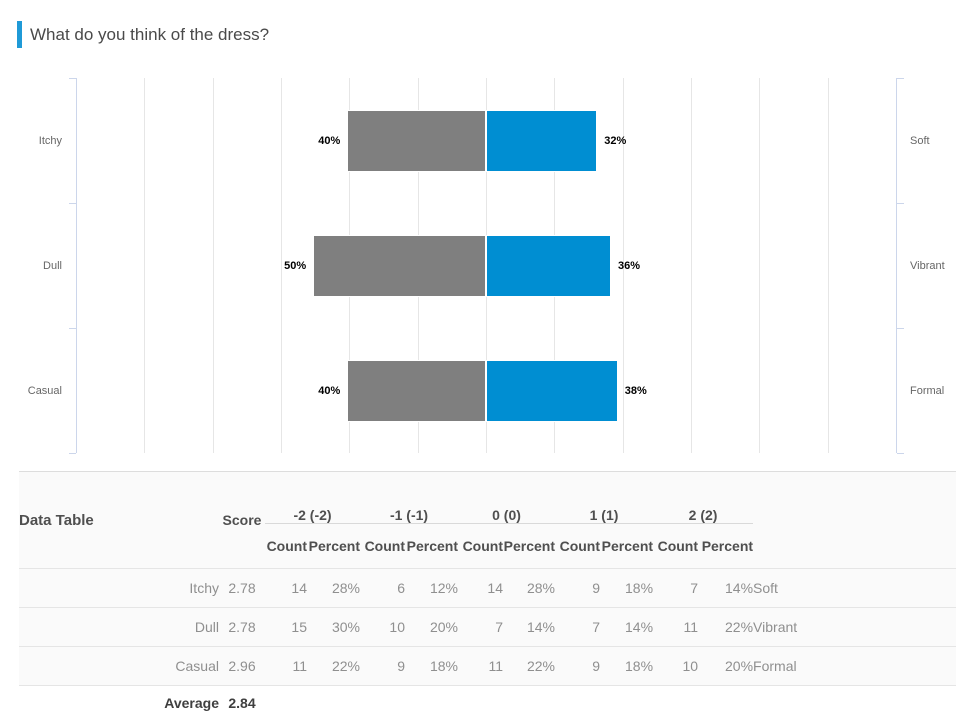 This screenshot has height=726, width=975. What do you see at coordinates (611, 703) in the screenshot?
I see `average-filler` at bounding box center [611, 703].